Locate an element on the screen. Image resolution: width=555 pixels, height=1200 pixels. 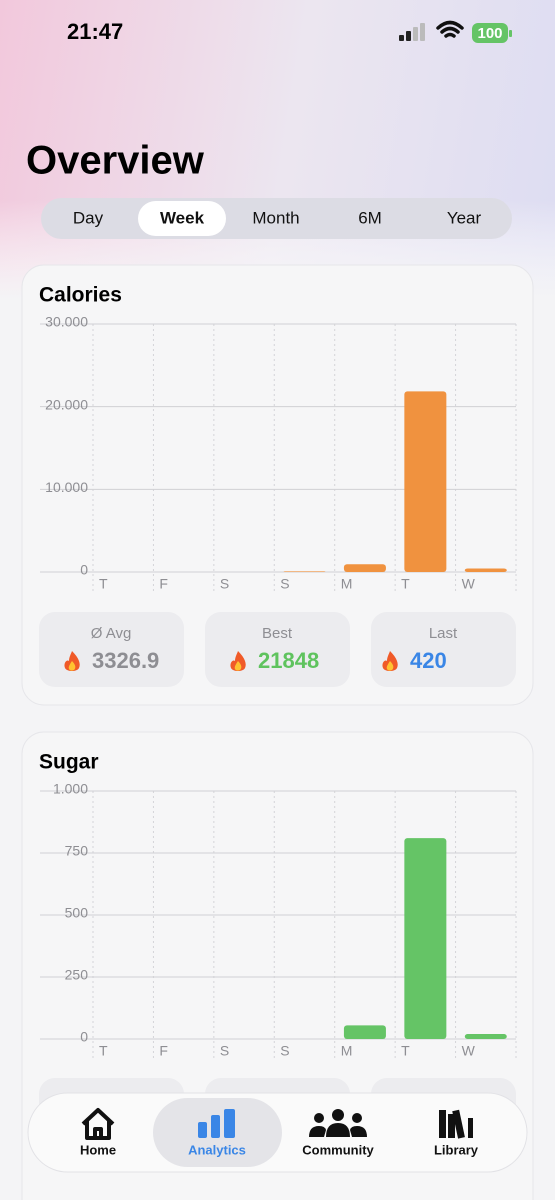
tab: Month is located at coordinates (275, 217).